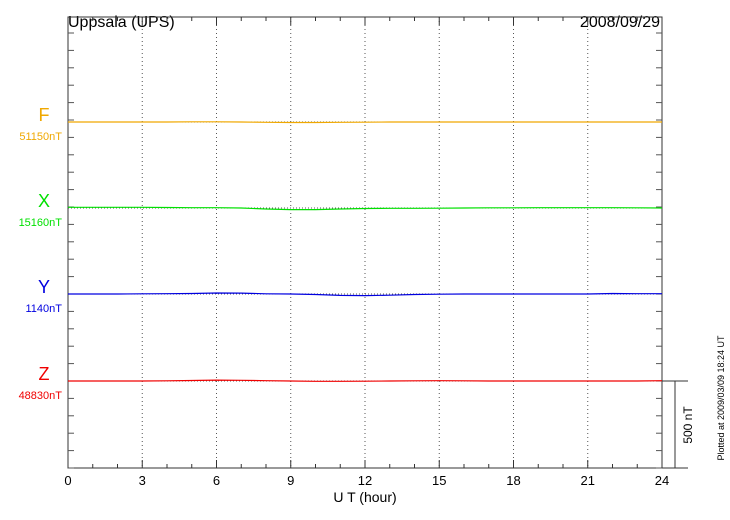  I want to click on series-baseline-x: 15160nT, so click(41, 223).